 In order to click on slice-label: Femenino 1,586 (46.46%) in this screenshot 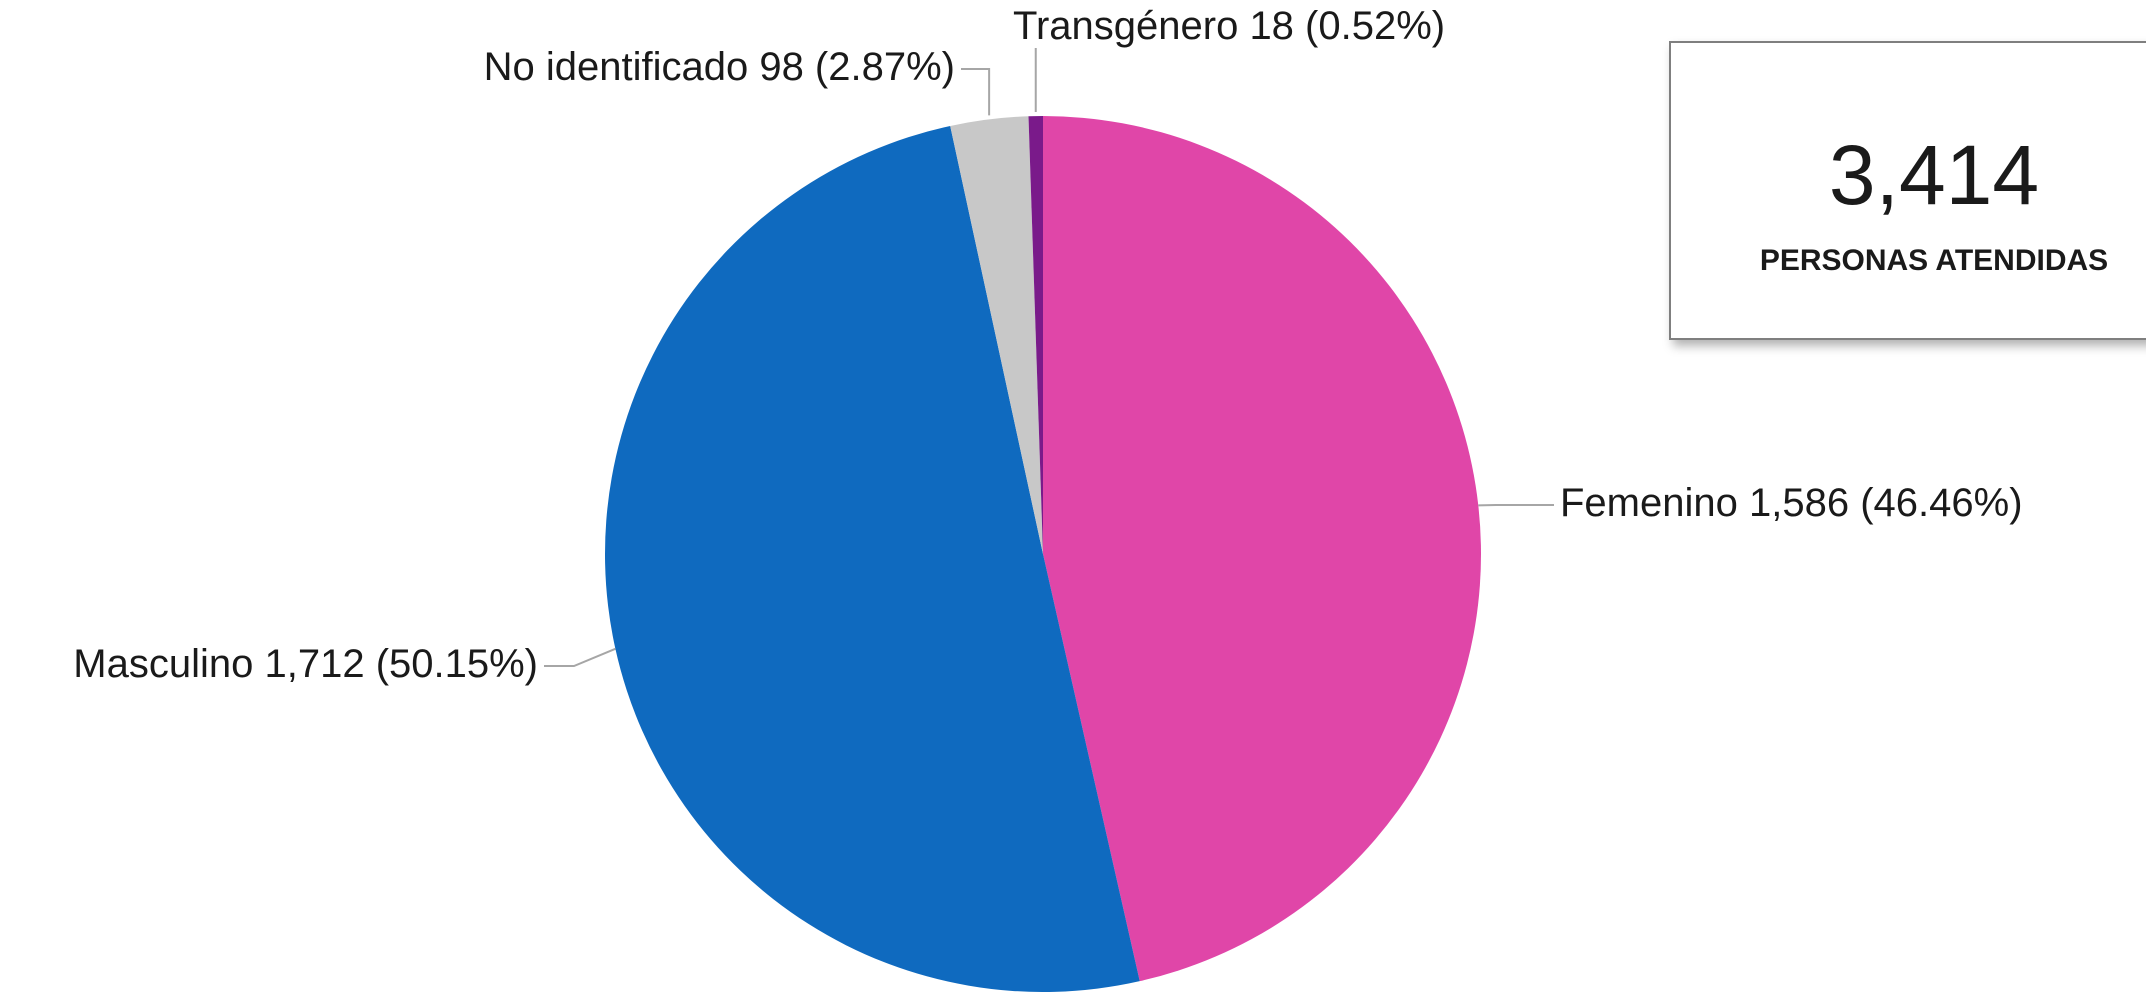, I will do `click(1791, 503)`.